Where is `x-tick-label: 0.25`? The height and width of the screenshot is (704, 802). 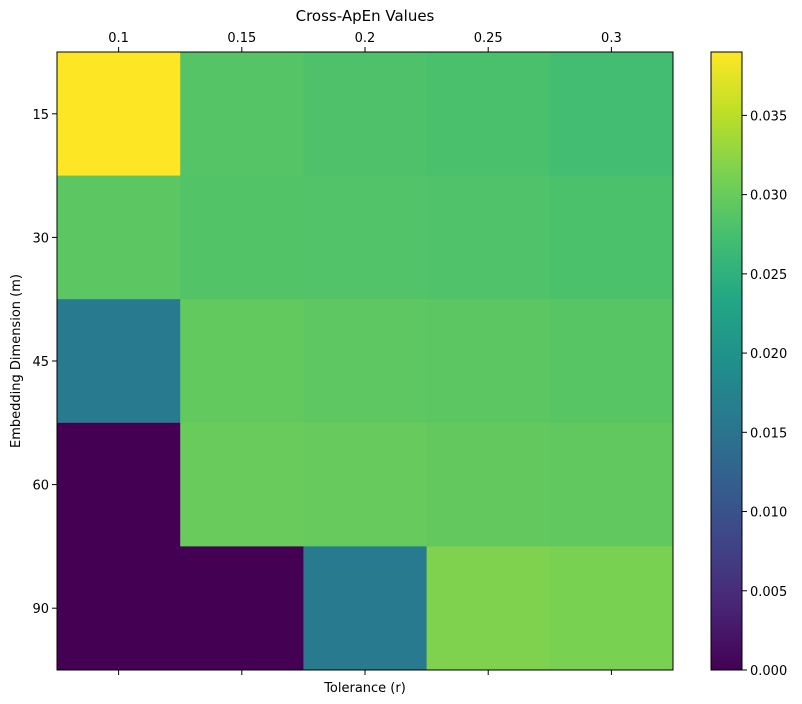
x-tick-label: 0.25 is located at coordinates (488, 38).